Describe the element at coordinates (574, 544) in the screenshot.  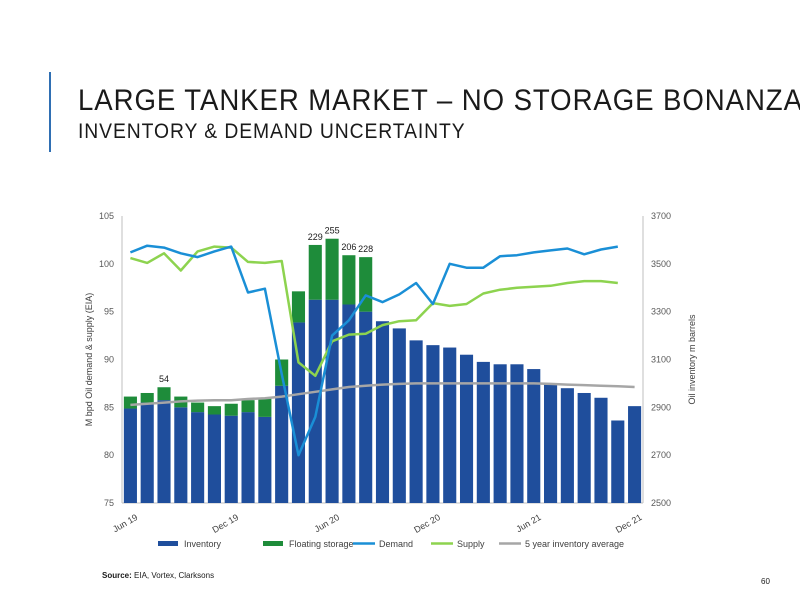
I see `legend-label: 5 year inventory average` at that location.